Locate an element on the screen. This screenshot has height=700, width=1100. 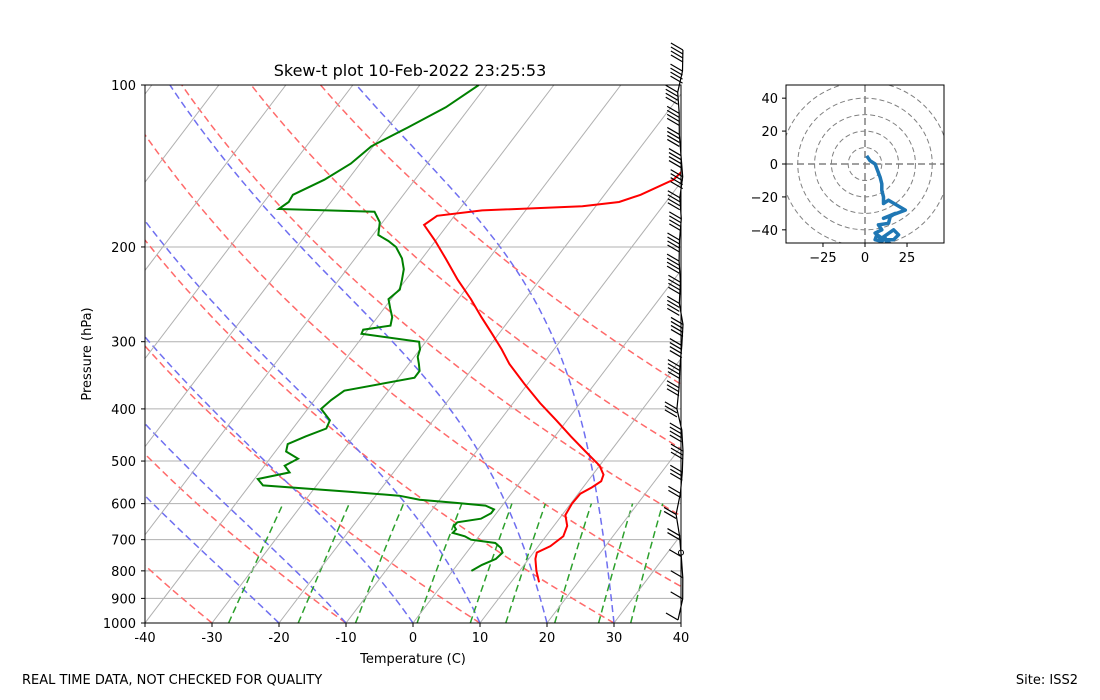
hodograph-y-tick-label: −20 is located at coordinates (764, 198).